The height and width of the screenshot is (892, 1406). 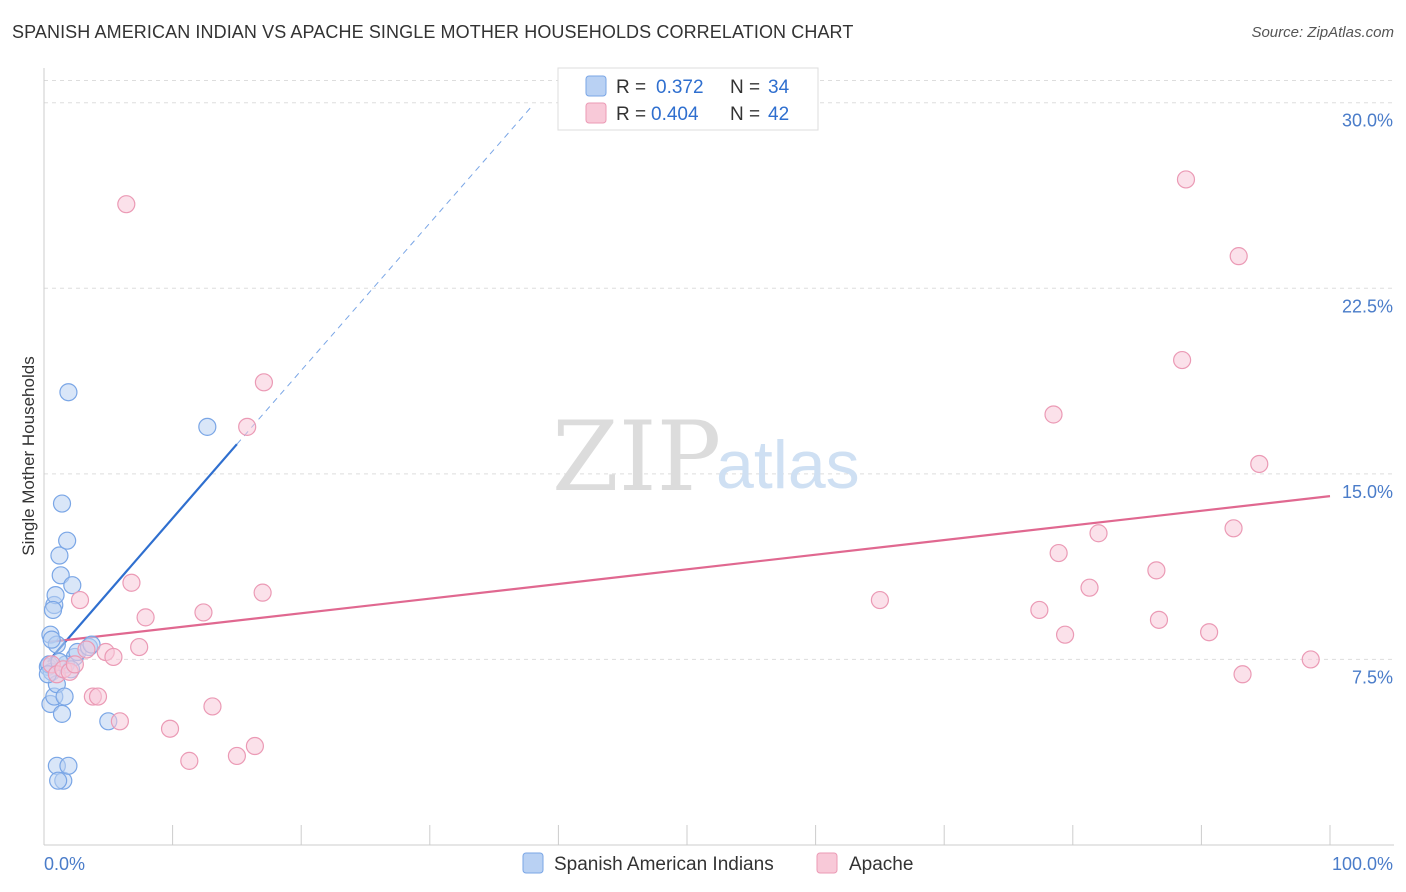 I want to click on source-label: Source: ZipAtlas.com, so click(x=1322, y=32).